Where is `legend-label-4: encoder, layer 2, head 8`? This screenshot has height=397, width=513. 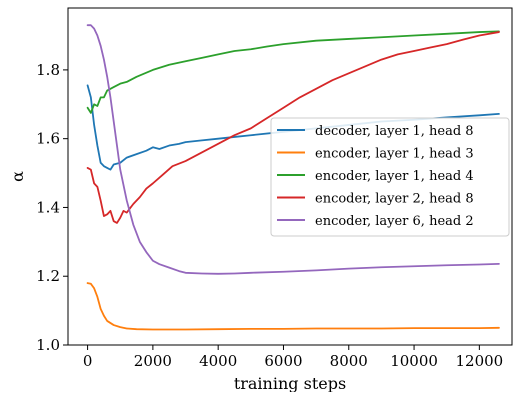
legend-label-4: encoder, layer 2, head 8 is located at coordinates (394, 199).